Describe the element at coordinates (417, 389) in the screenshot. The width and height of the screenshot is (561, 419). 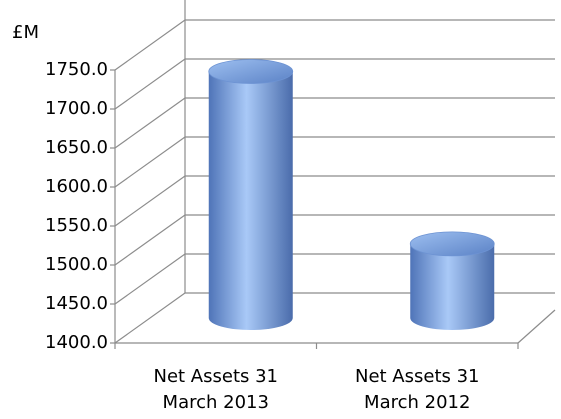
I see `x-tick-label: Net Assets 31 March 2012` at that location.